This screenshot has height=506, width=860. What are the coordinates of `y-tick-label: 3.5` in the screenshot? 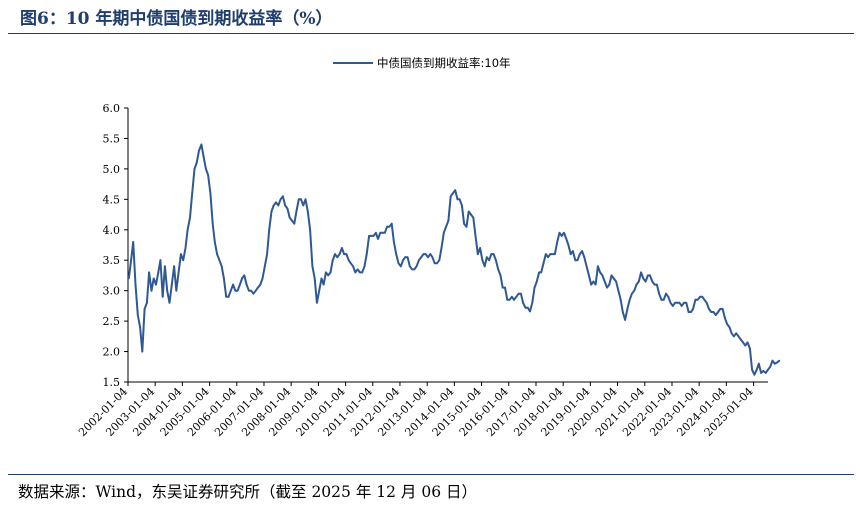 It's located at (112, 260).